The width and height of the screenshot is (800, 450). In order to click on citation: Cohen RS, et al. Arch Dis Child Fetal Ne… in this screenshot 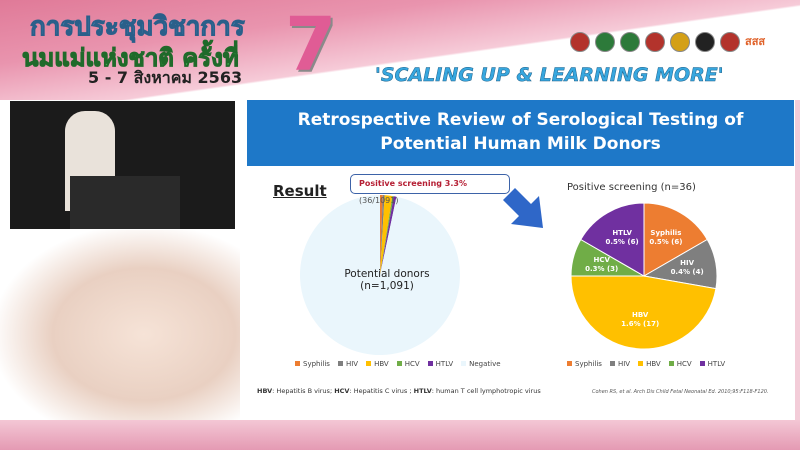, I will do `click(680, 392)`.